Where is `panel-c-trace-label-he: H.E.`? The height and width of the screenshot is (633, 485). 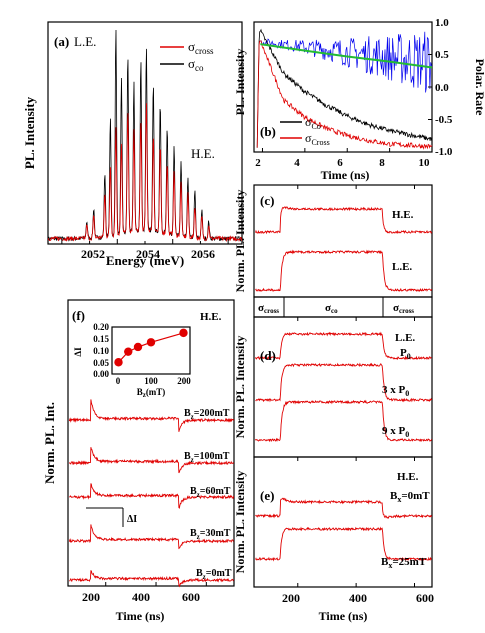
panel-c-trace-label-he: H.E. is located at coordinates (403, 215).